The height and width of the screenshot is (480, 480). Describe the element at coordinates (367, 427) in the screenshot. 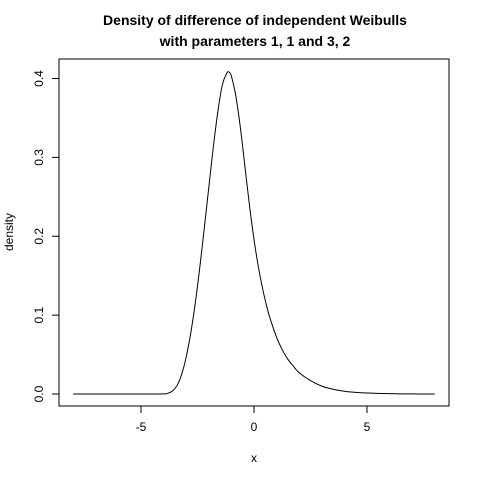

I see `x-tick-label: 5` at that location.